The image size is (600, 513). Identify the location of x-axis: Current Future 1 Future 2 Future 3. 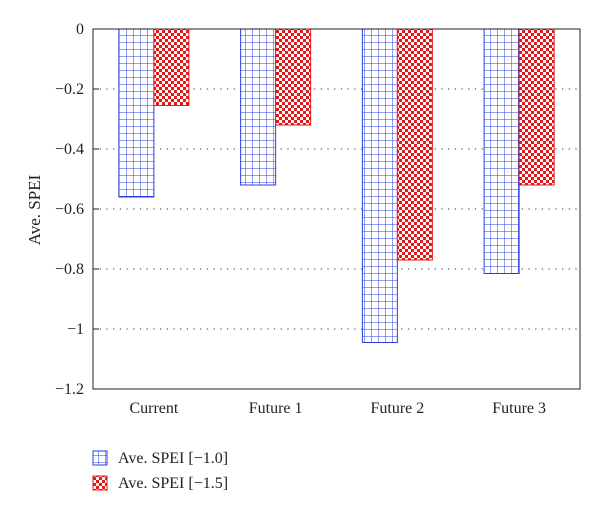
(337, 408).